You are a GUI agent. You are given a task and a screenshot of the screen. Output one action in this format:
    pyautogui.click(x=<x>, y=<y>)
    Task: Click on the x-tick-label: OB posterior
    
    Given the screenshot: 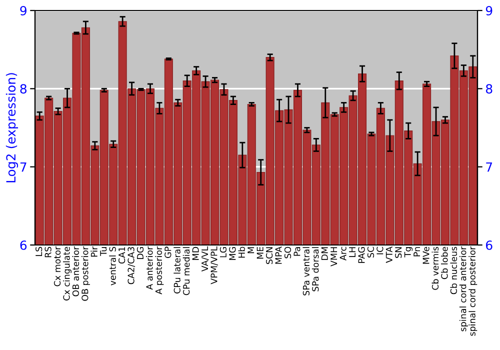 What is the action you would take?
    pyautogui.click(x=85, y=273)
    